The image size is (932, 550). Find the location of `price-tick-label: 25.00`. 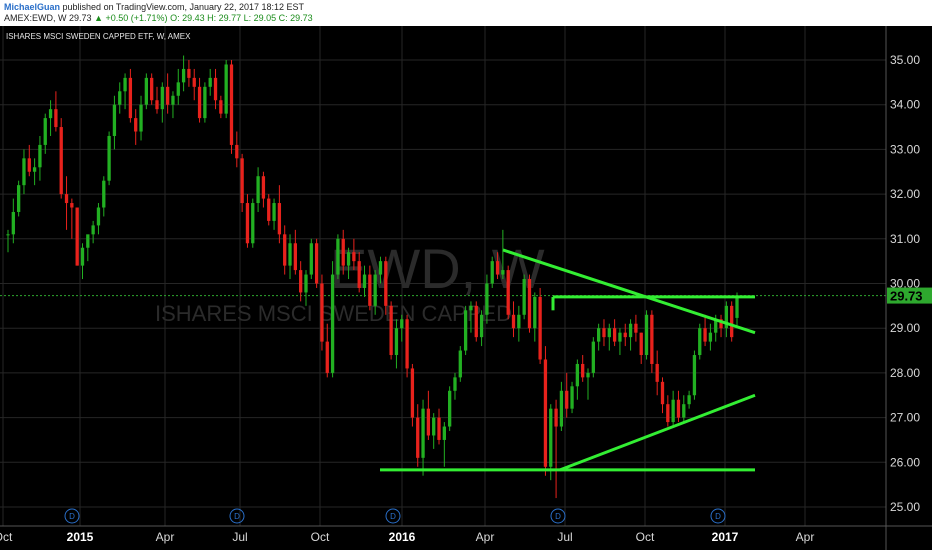

price-tick-label: 25.00 is located at coordinates (905, 507).